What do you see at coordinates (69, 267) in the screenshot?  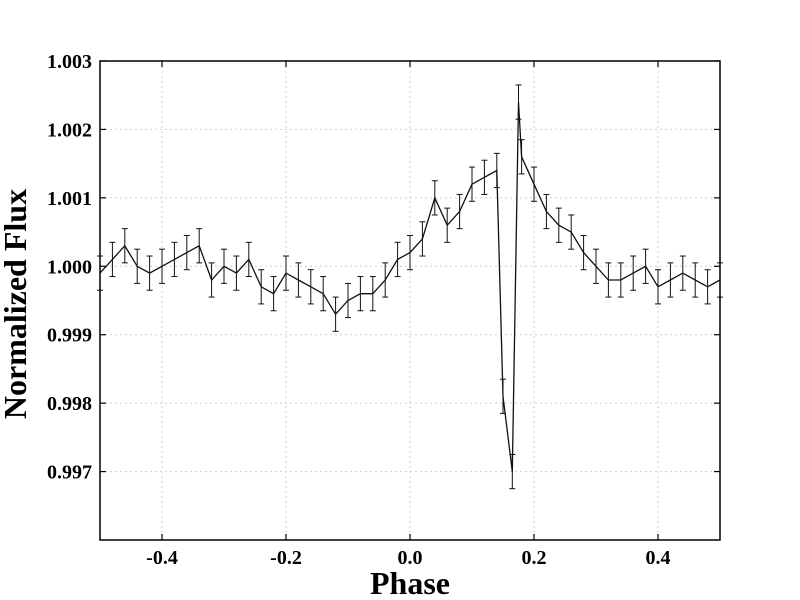 I see `y-tick-label: 1.000` at bounding box center [69, 267].